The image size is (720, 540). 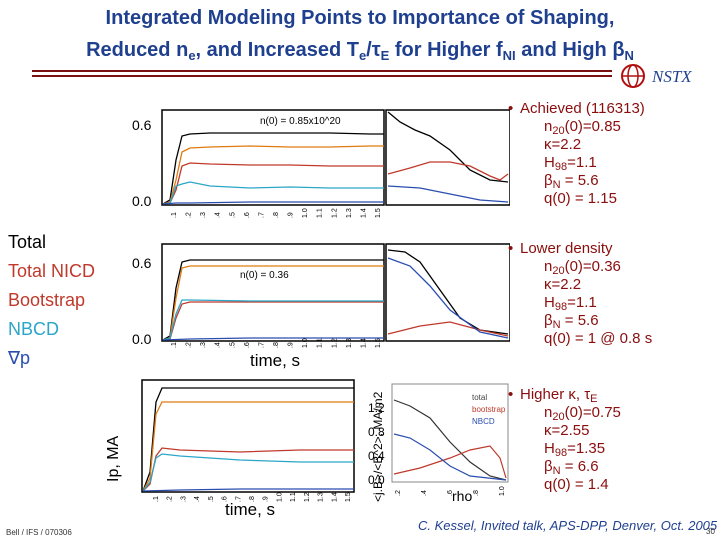 I want to click on title-seg: Reduced n, so click(x=137, y=50).